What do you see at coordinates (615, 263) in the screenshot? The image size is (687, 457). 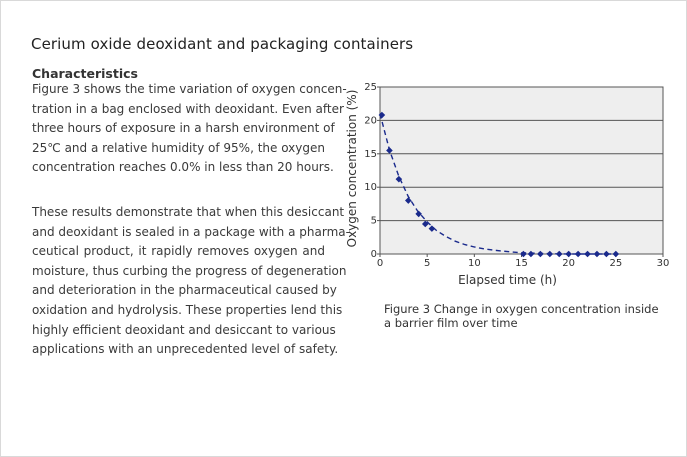 I see `x-tick-label: 25` at bounding box center [615, 263].